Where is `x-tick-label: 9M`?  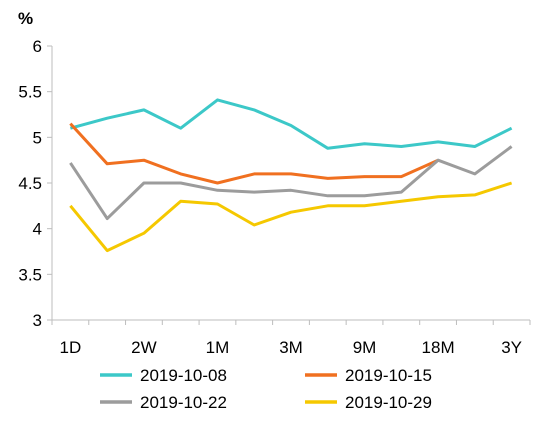
x-tick-label: 9M is located at coordinates (365, 347).